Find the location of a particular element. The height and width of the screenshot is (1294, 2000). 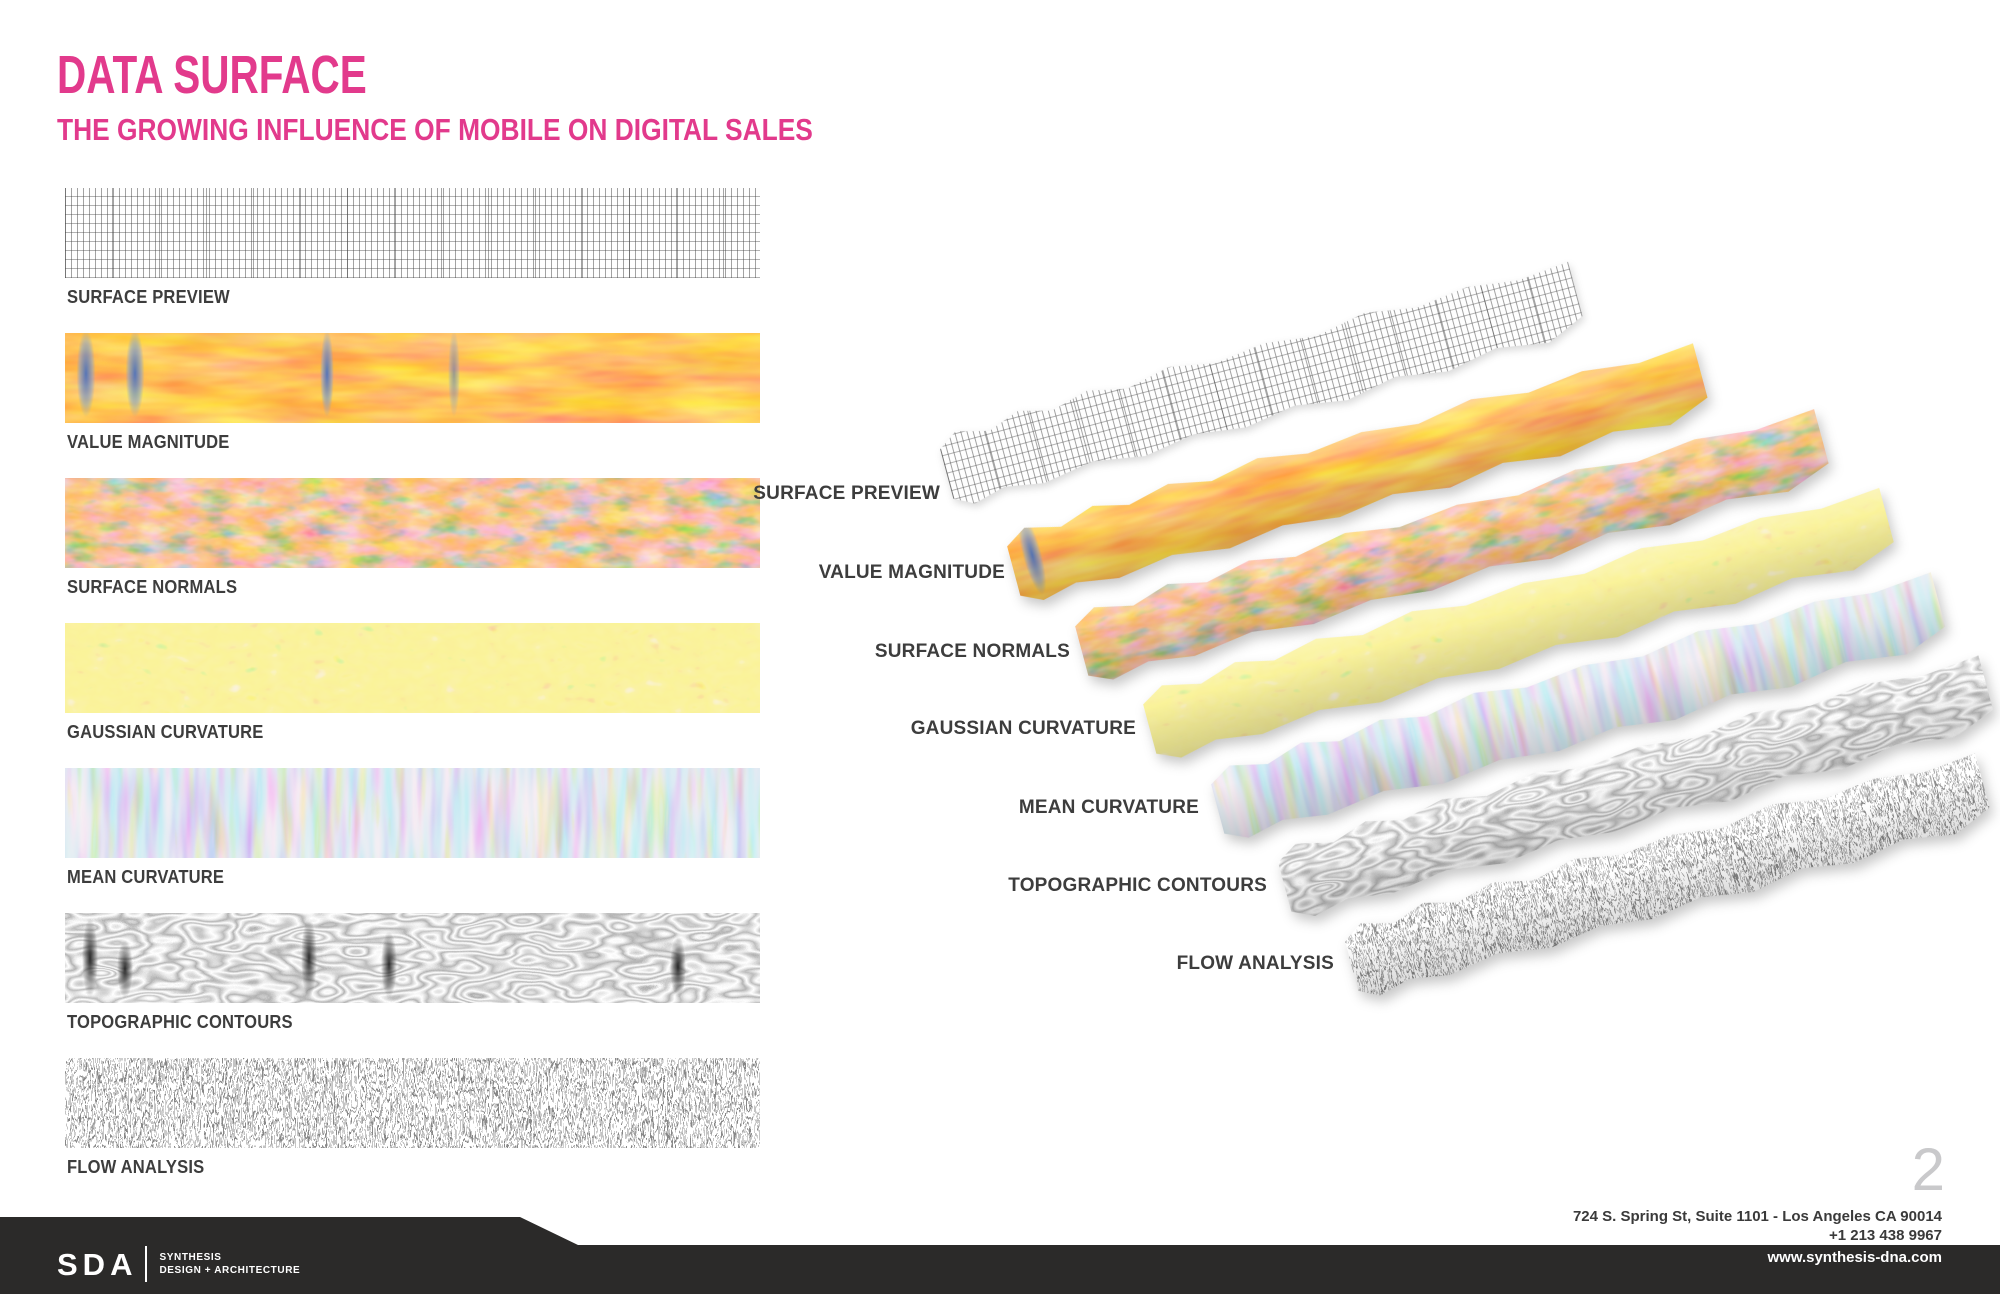

footer-phone: +1 213 438 9967 is located at coordinates (1885, 1235).